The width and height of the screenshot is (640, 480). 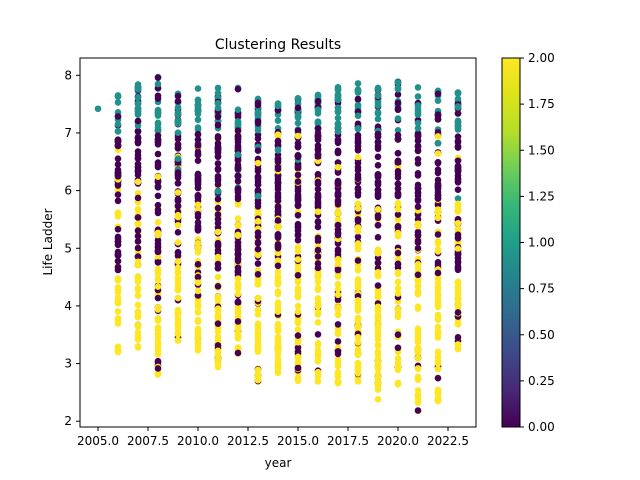 What do you see at coordinates (68, 75) in the screenshot?
I see `y-tick-label: 8` at bounding box center [68, 75].